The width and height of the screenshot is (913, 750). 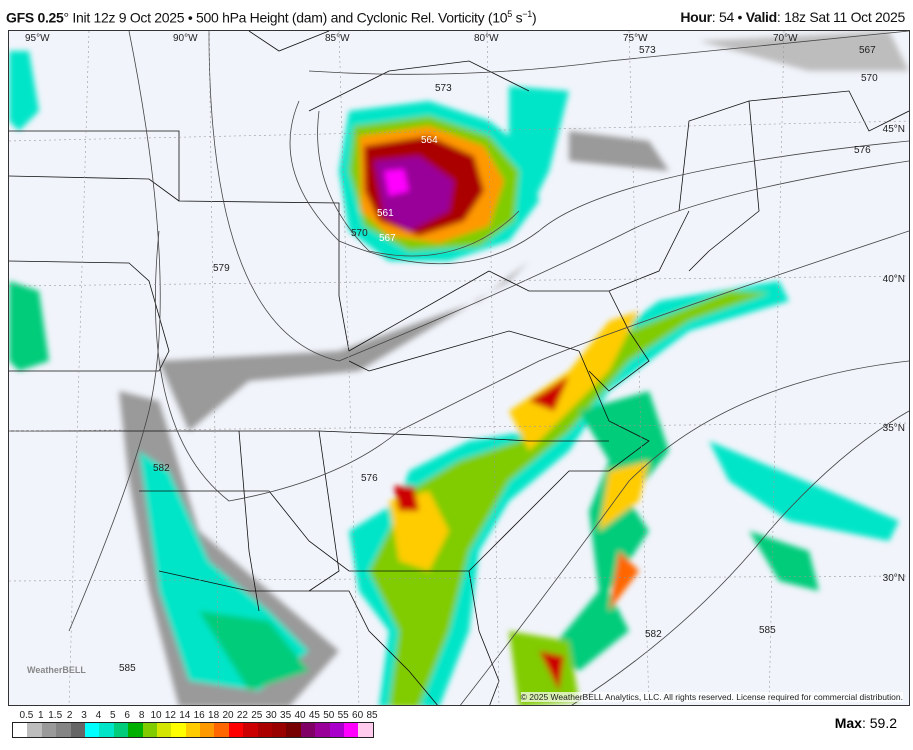 I want to click on contour-label: 579, so click(x=221, y=268).